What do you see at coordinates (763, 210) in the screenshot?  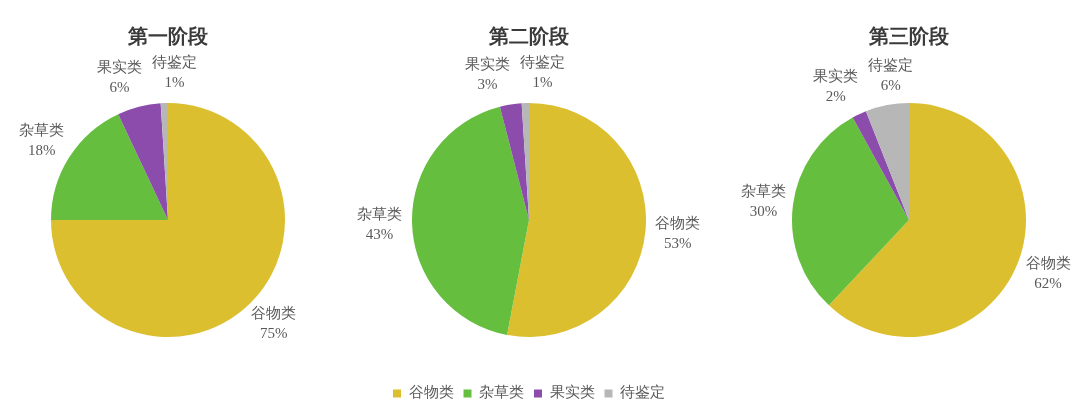 I see `data-label: 30%` at bounding box center [763, 210].